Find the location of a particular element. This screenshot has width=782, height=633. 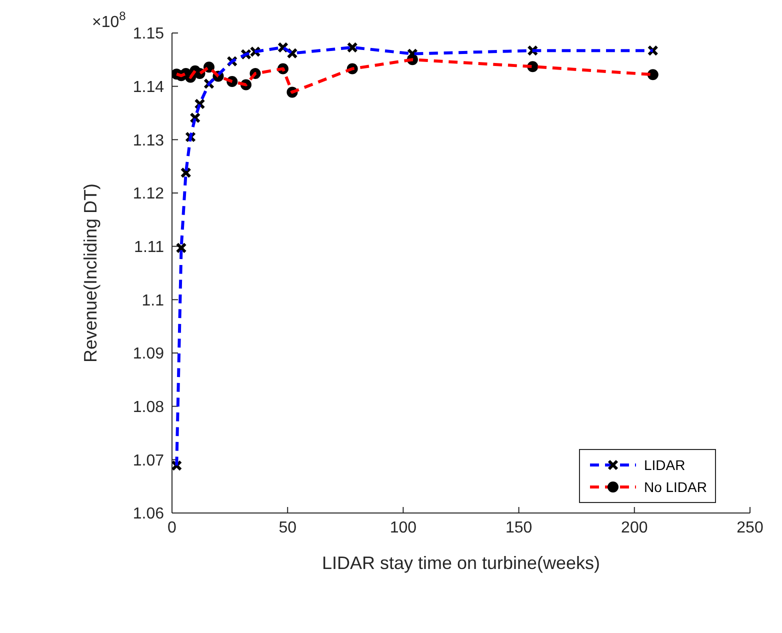

y-tick-label: 1.14 is located at coordinates (148, 87).